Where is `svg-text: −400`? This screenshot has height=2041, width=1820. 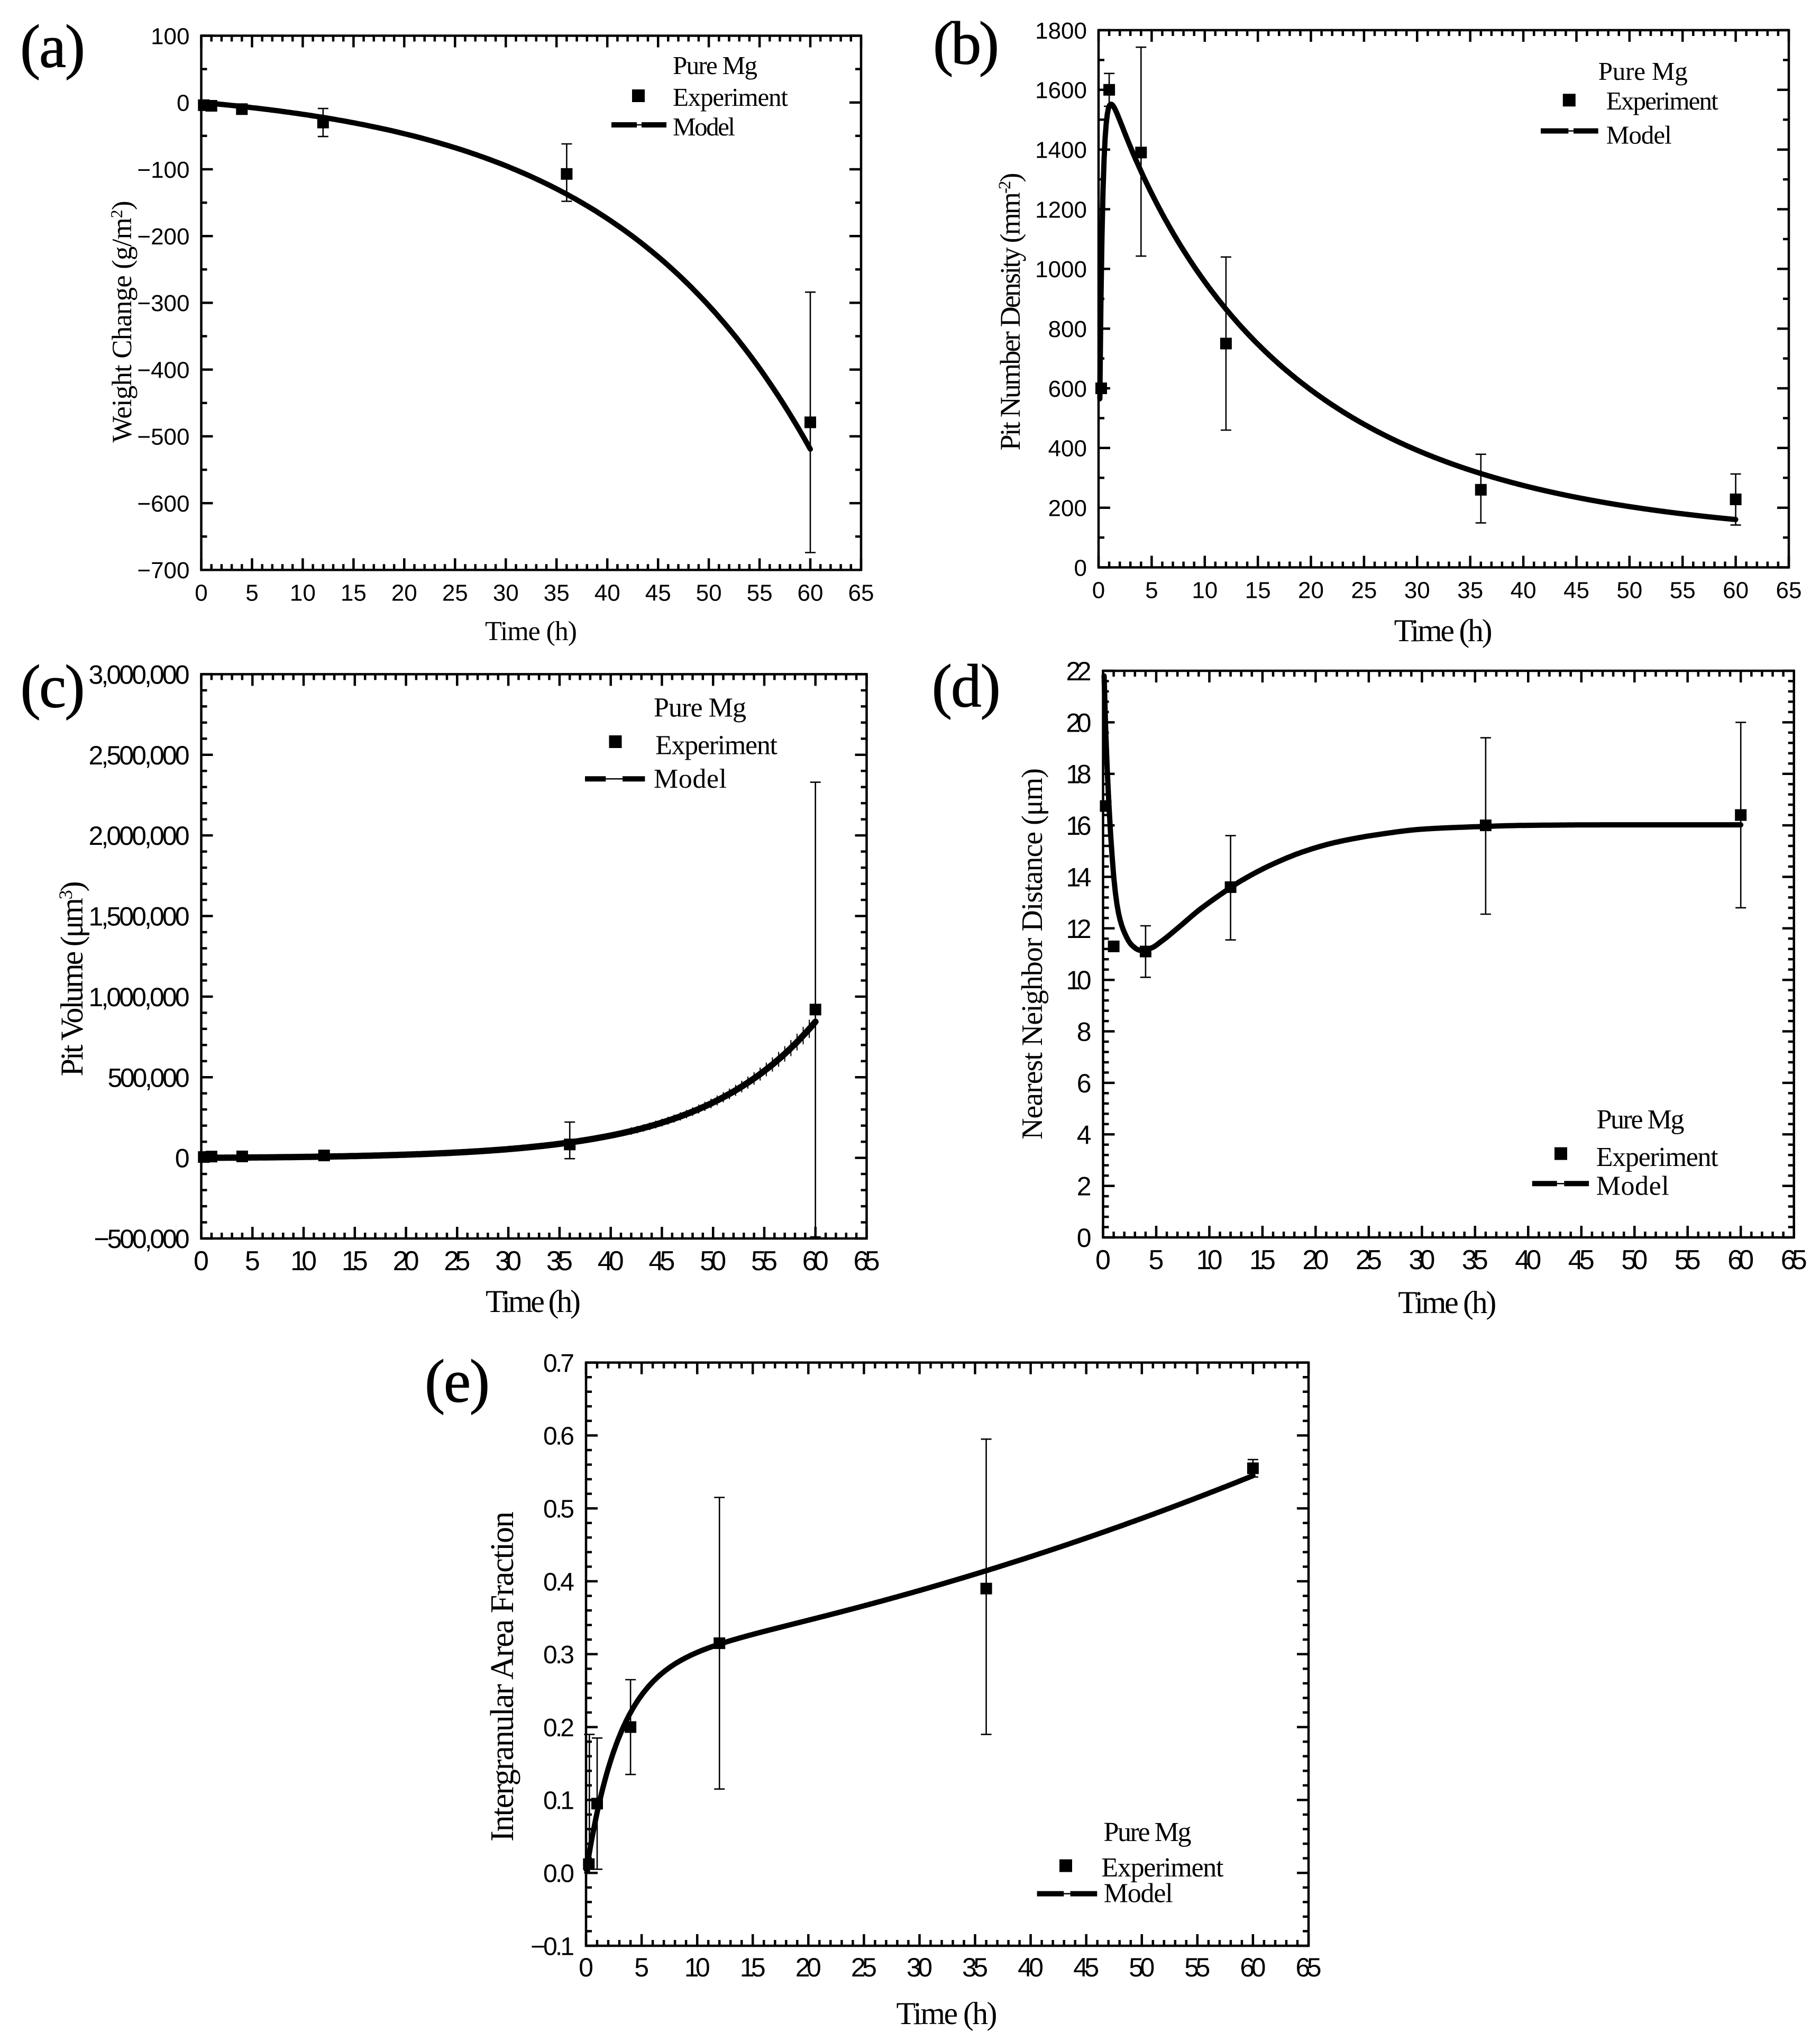
svg-text: −400 is located at coordinates (163, 371).